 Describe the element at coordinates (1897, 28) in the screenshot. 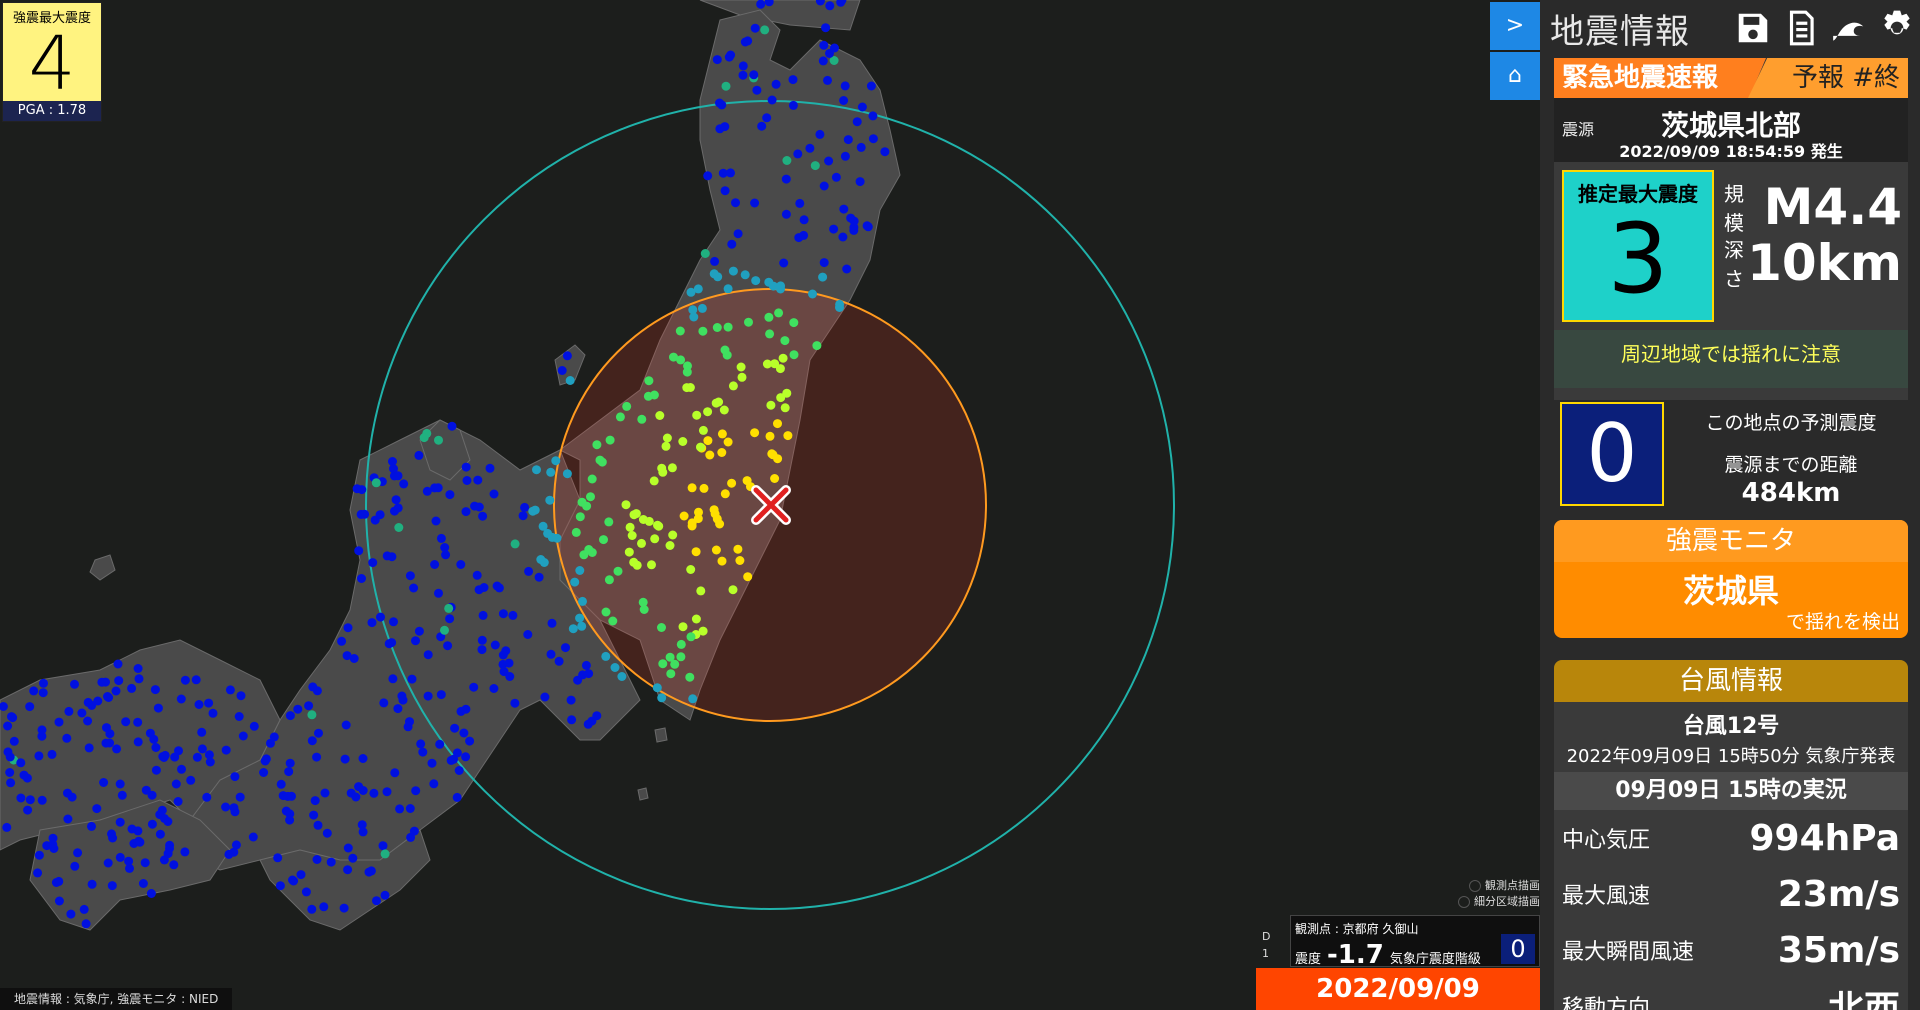

I see `gear-icon` at that location.